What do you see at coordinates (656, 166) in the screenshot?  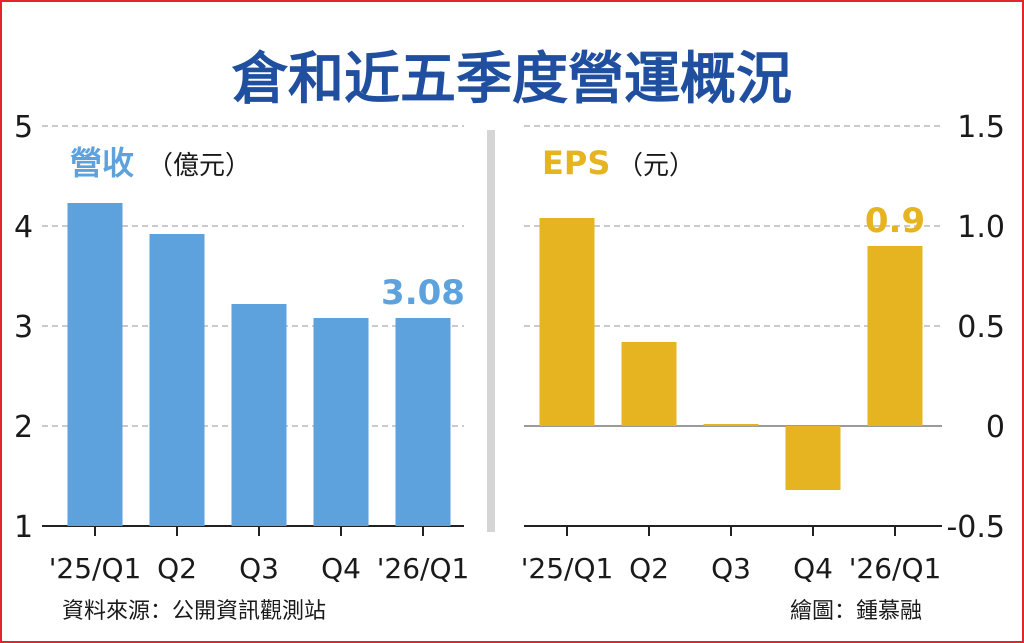 I see `eps-unit-label: （元）` at bounding box center [656, 166].